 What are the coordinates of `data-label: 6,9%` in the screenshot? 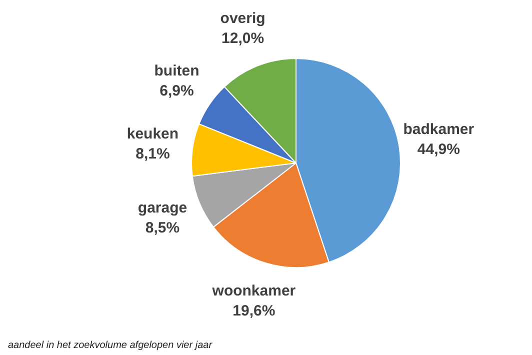 It's located at (177, 91).